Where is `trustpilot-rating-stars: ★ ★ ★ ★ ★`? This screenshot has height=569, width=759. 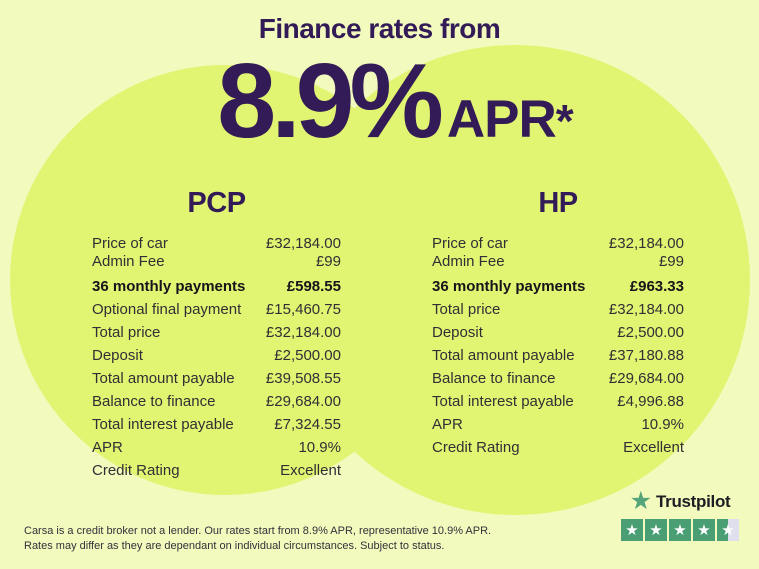
trustpilot-rating-stars: ★ ★ ★ ★ ★ is located at coordinates (680, 530).